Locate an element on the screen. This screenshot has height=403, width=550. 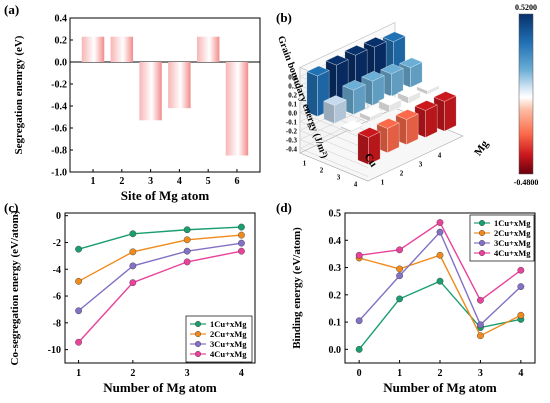
bar3d-r3-c1 is located at coordinates (352, 126).